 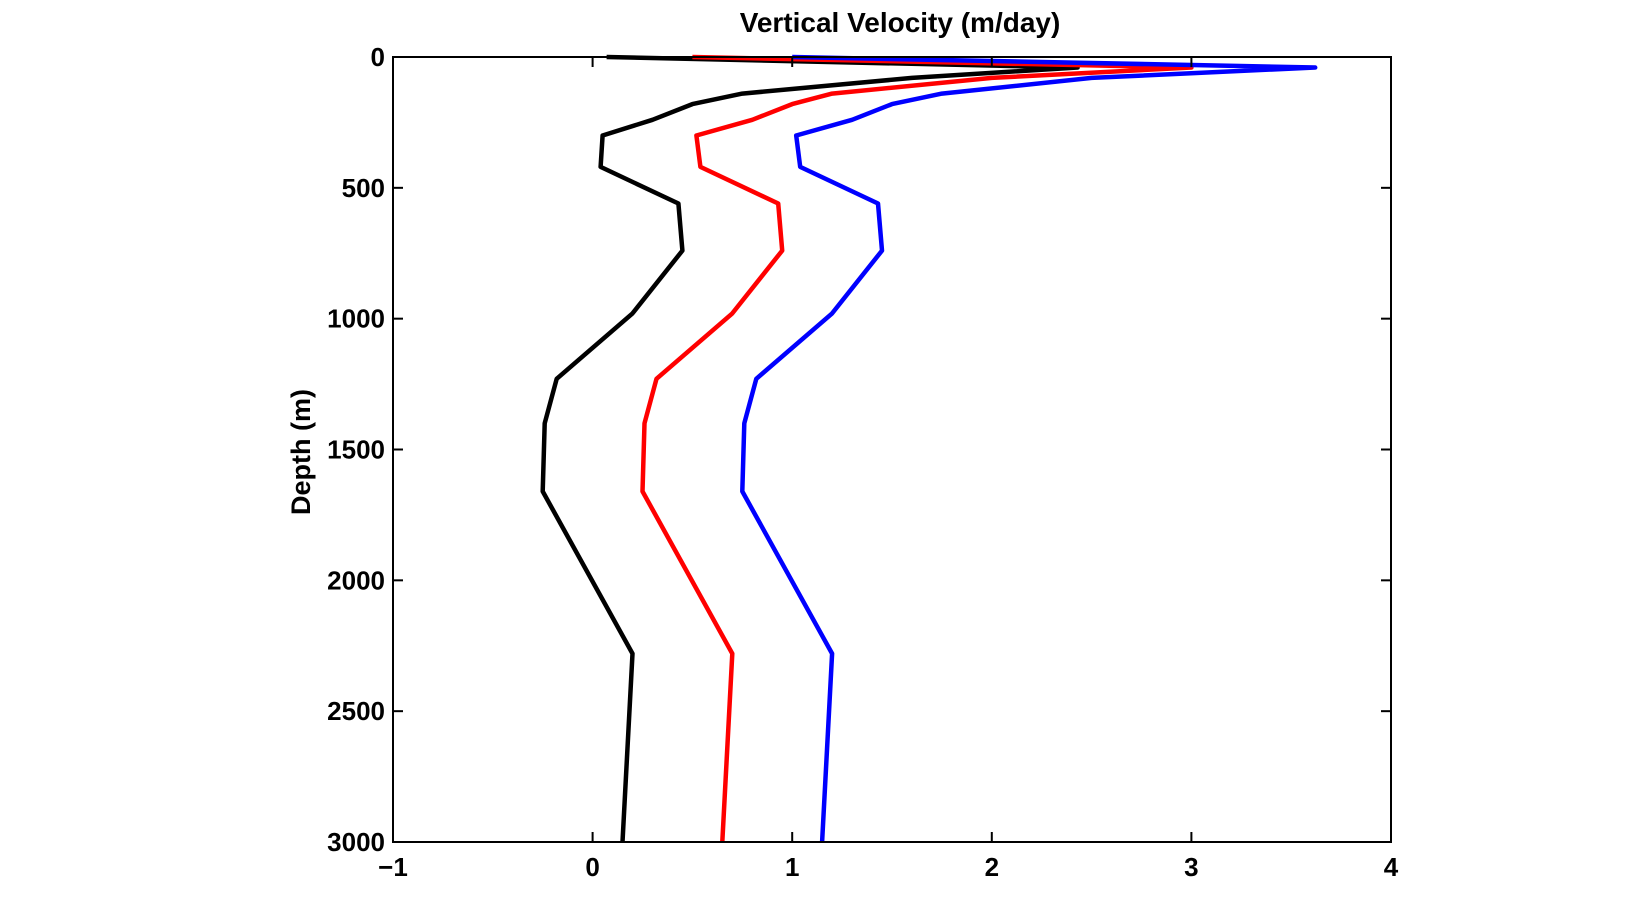 What do you see at coordinates (356, 319) in the screenshot?
I see `y-tick-label: 1000` at bounding box center [356, 319].